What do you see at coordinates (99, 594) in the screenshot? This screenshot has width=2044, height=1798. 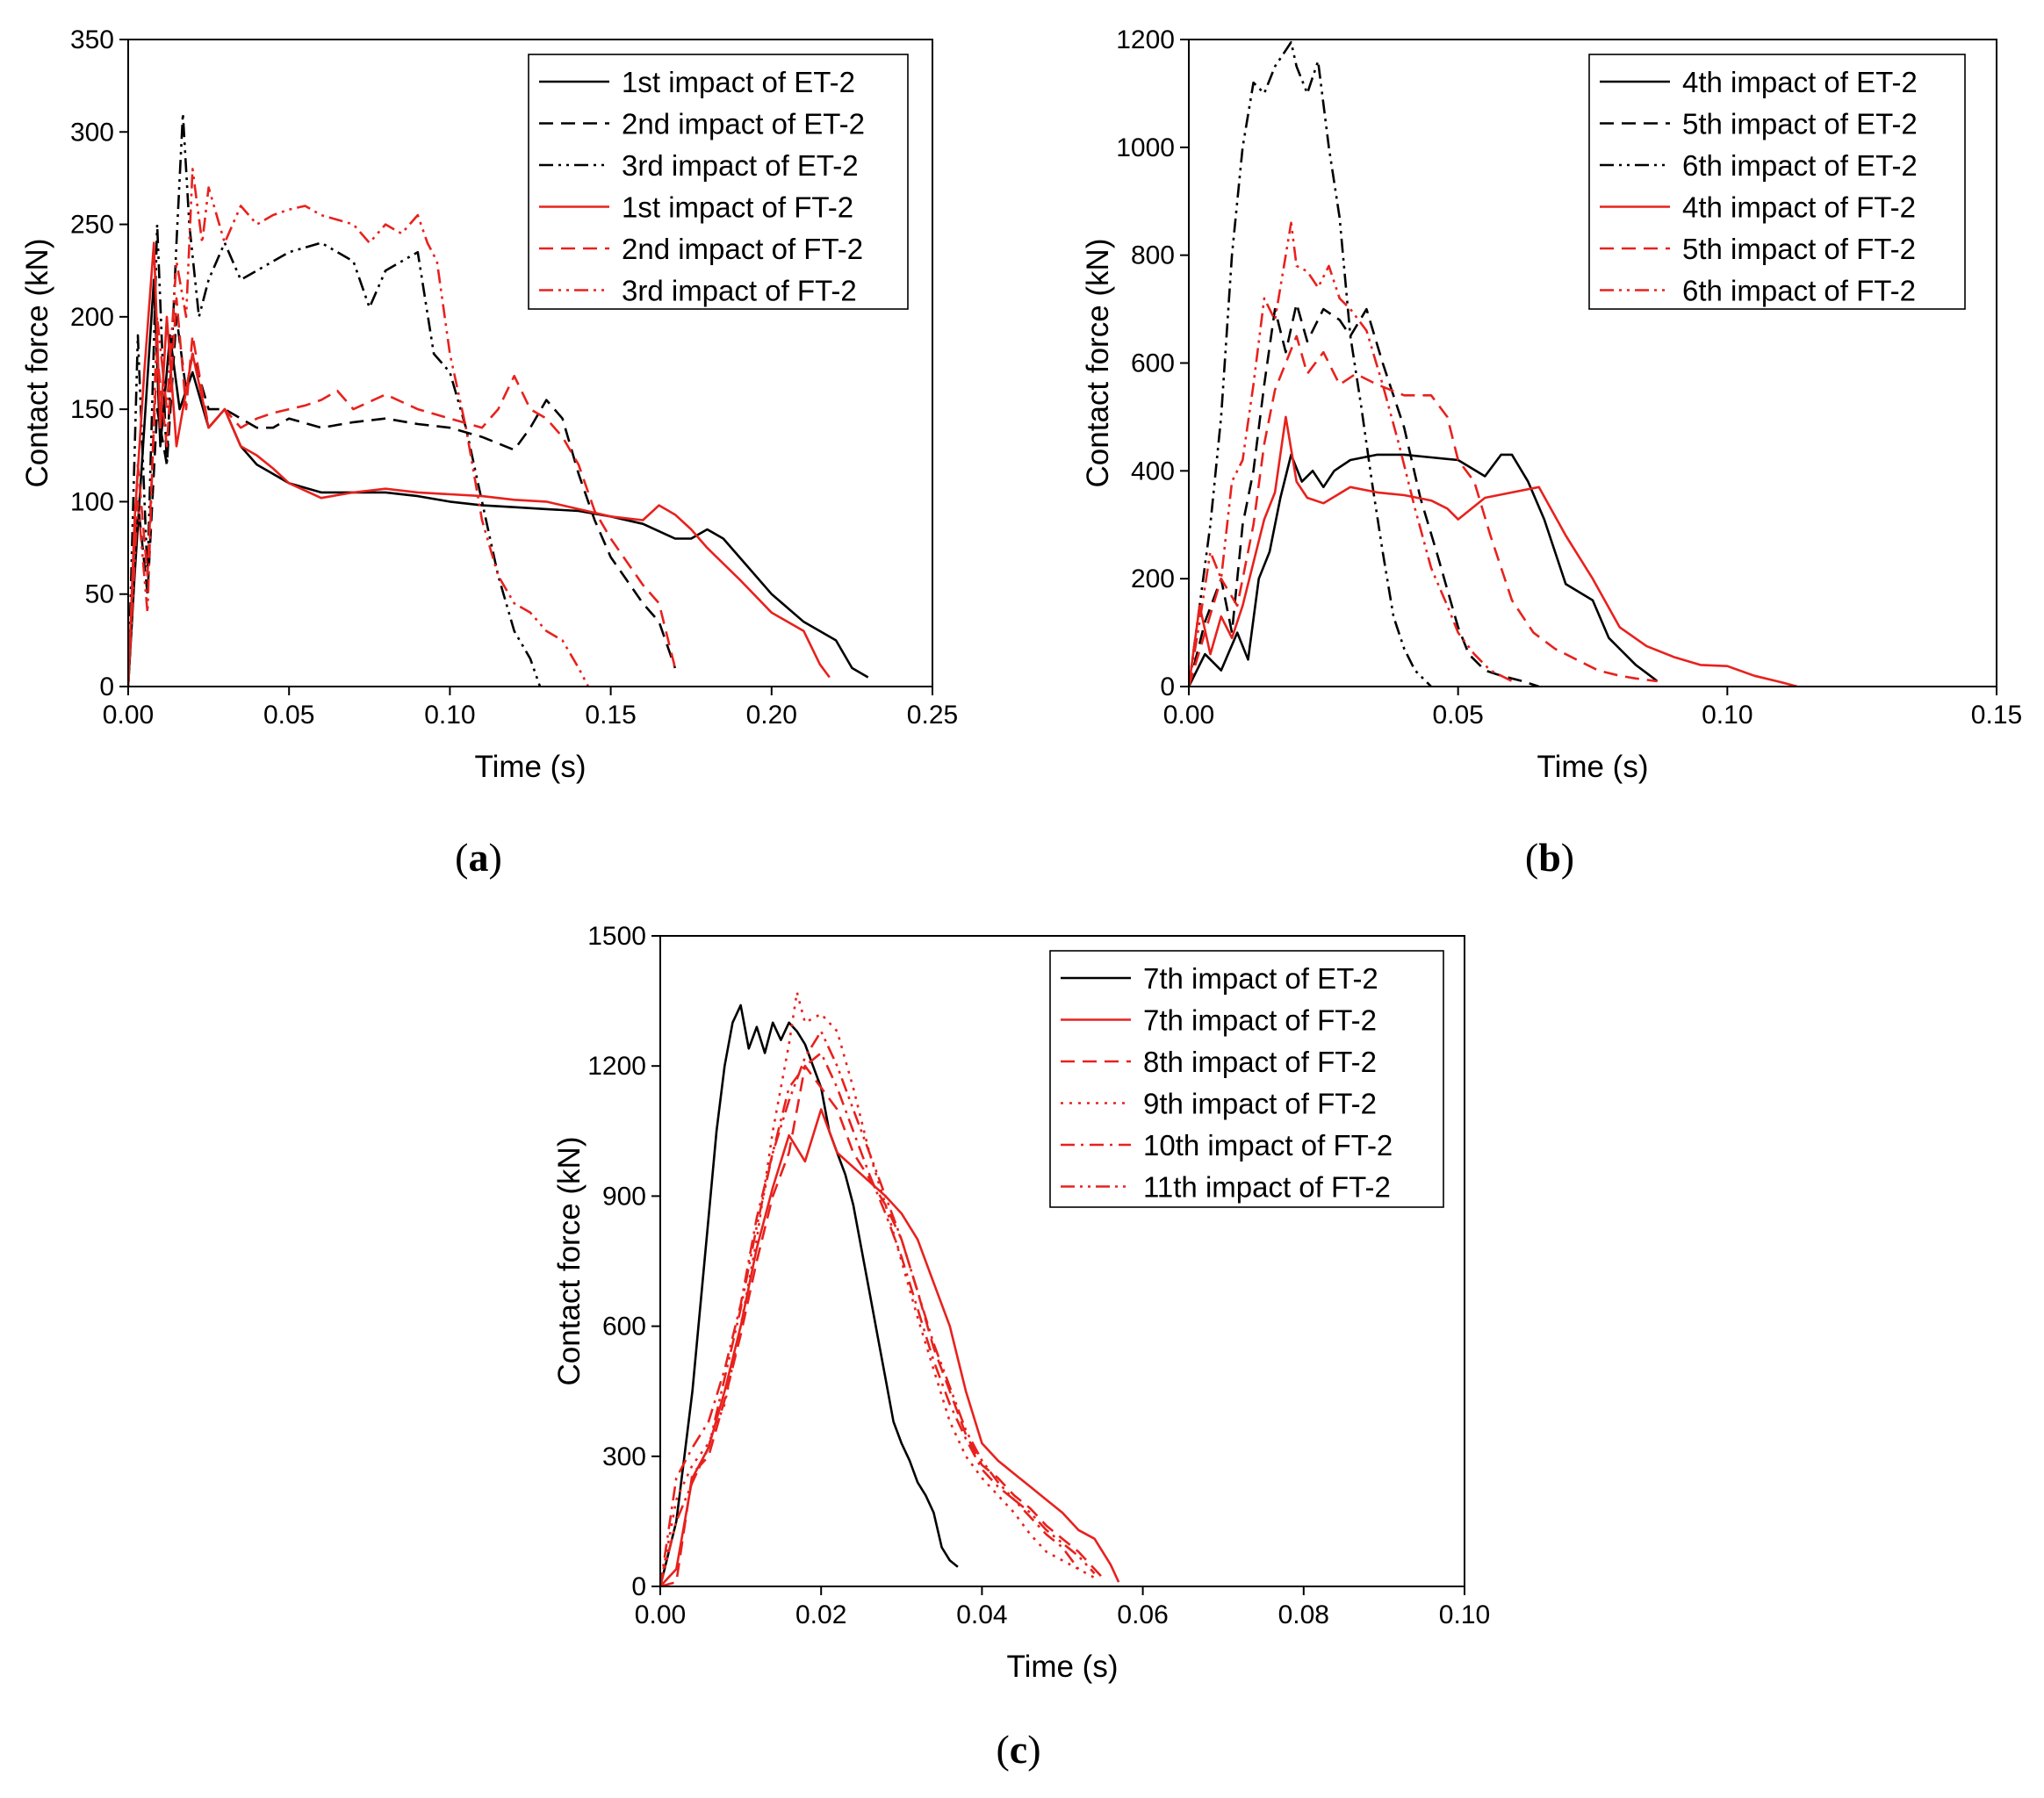 I see `y-tick-label: 50` at bounding box center [99, 594].